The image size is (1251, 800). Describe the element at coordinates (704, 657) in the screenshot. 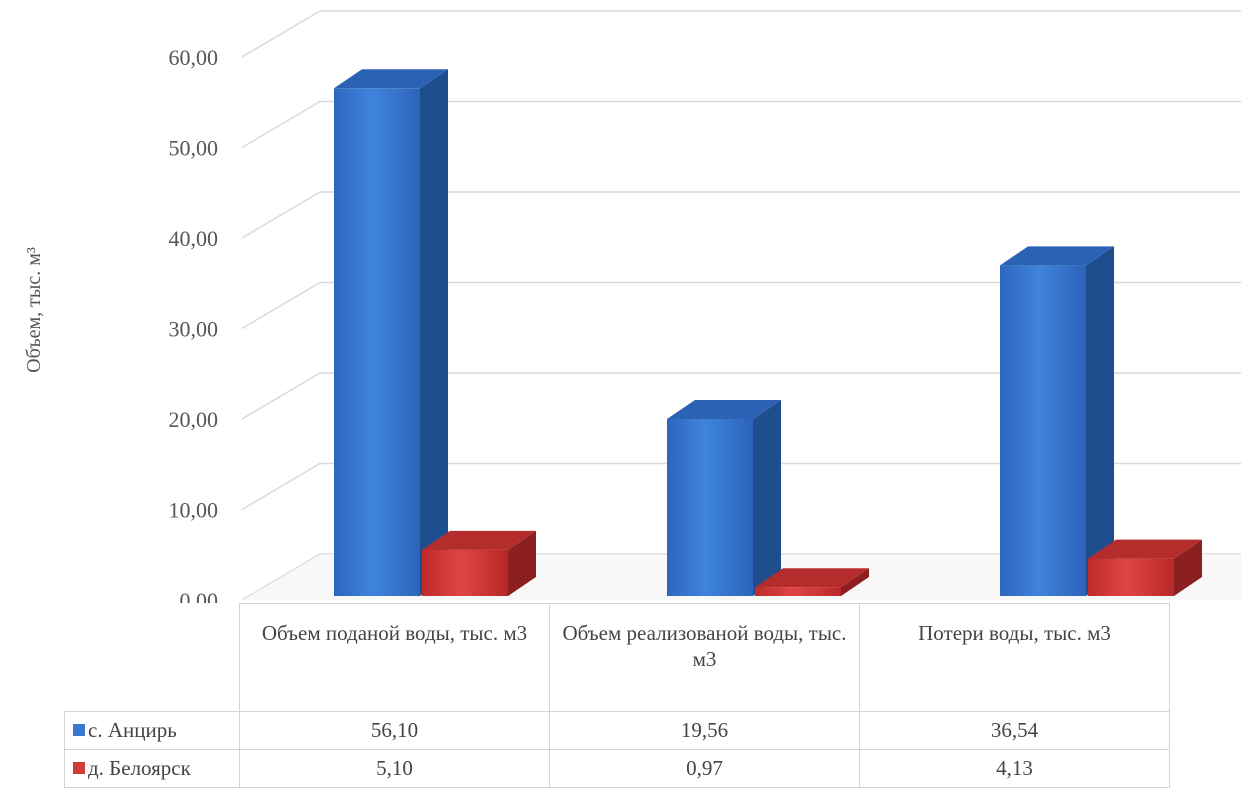

I see `category-label: Объем реализованой воды, тыс. м3` at that location.